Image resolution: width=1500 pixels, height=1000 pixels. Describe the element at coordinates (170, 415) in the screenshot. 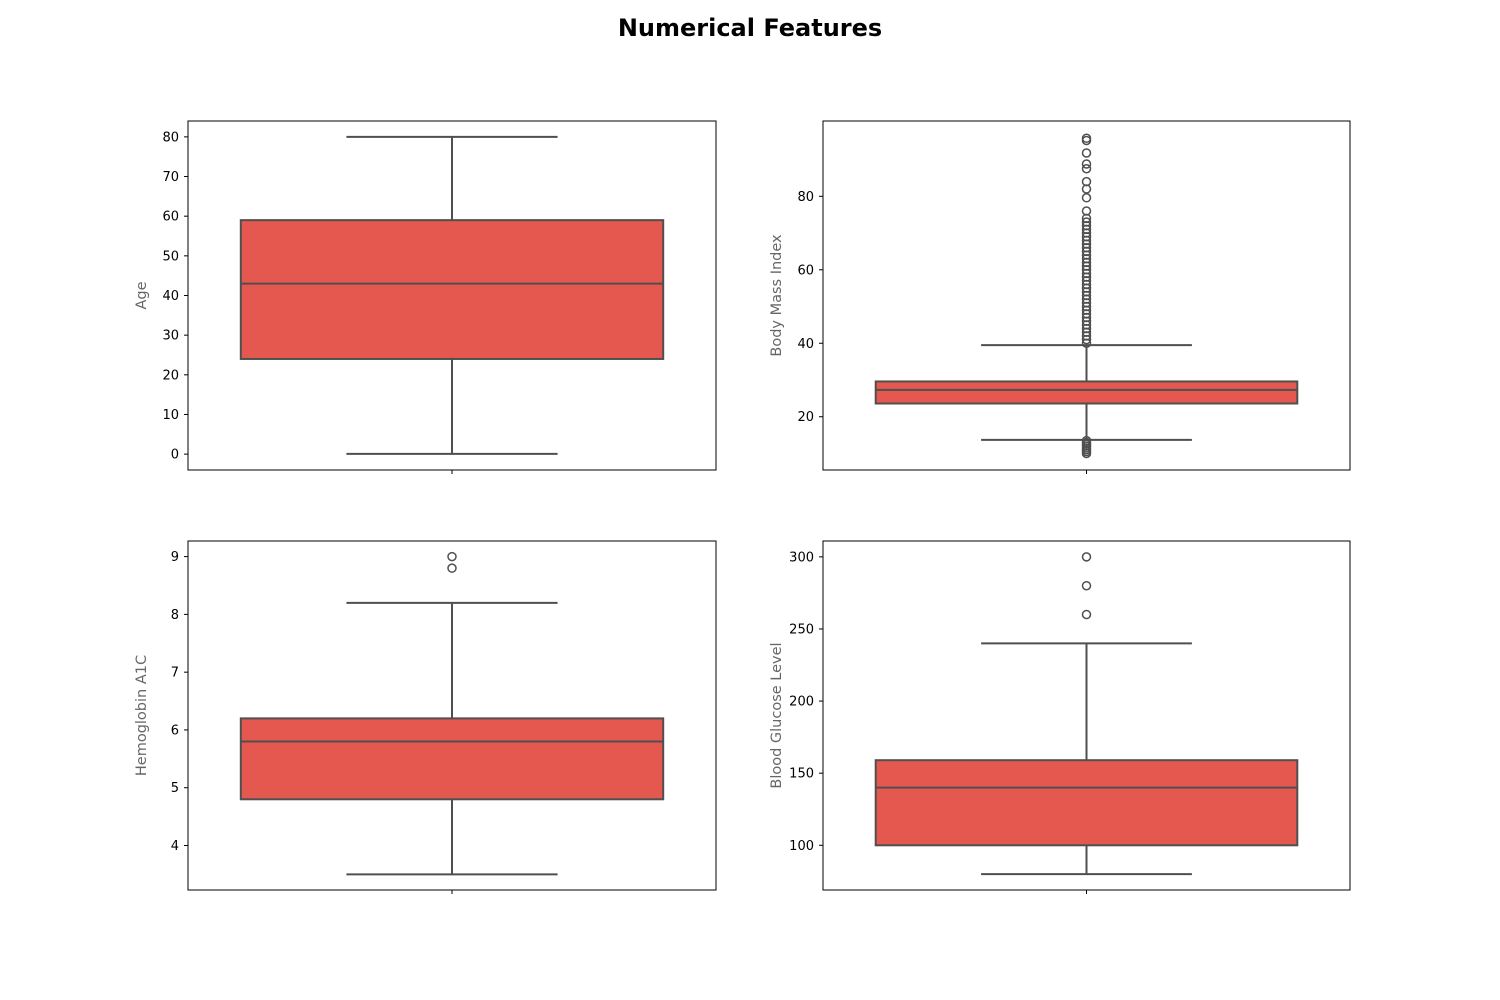

I see `y-tick-label: 10` at that location.